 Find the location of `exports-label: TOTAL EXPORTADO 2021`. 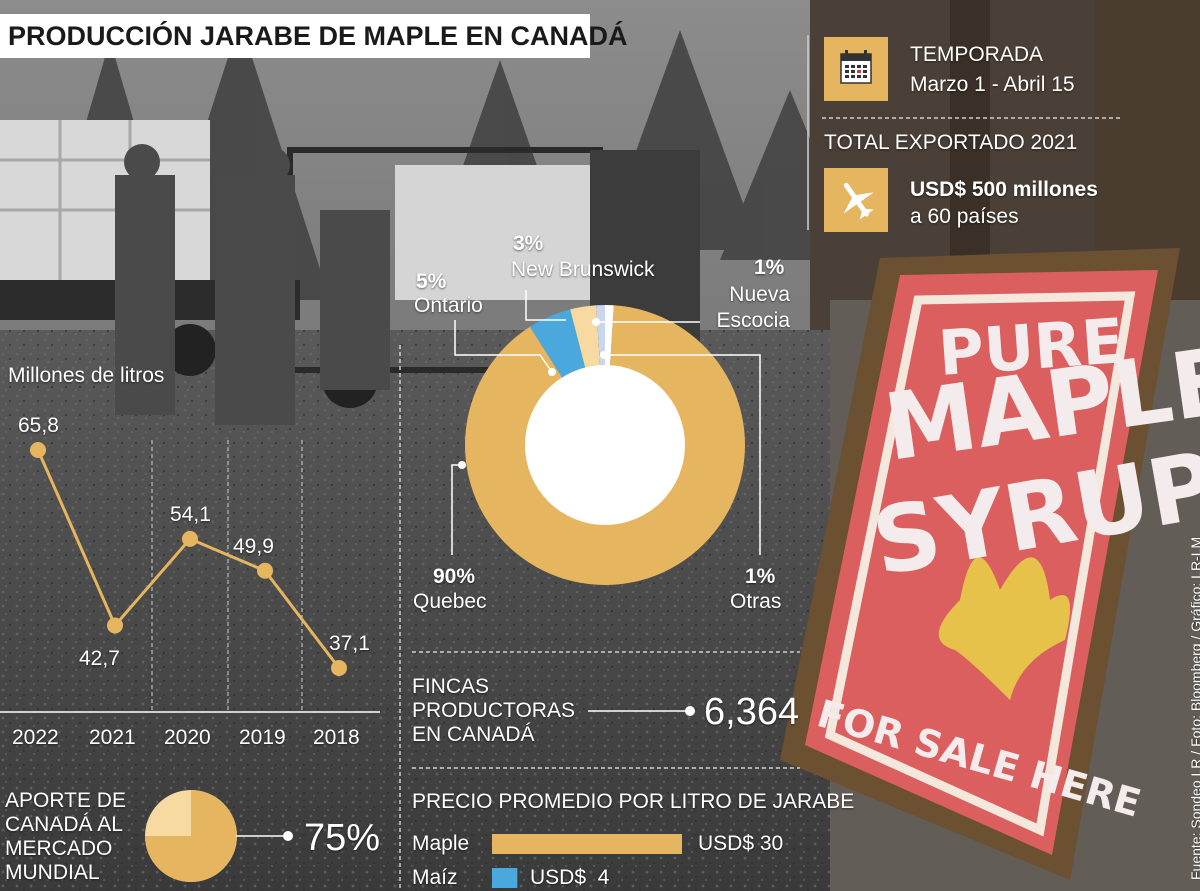

exports-label: TOTAL EXPORTADO 2021 is located at coordinates (951, 142).